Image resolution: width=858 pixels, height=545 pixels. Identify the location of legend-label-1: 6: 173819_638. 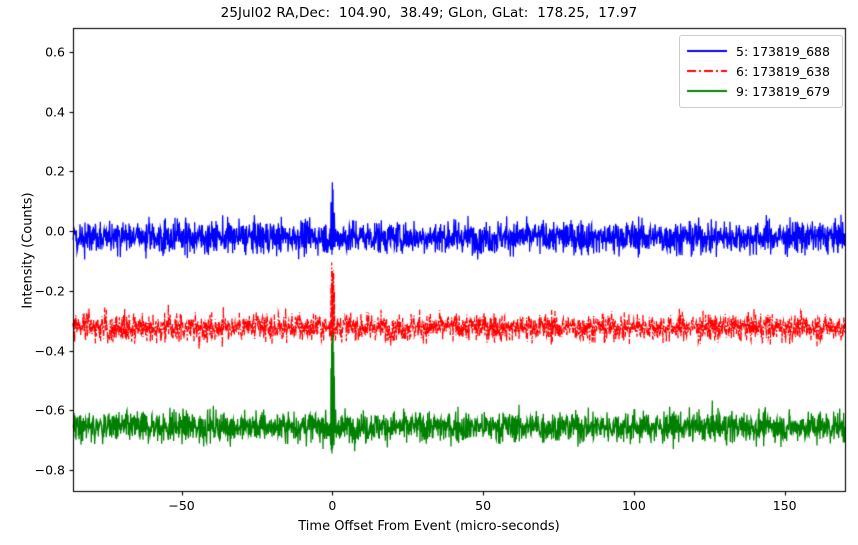
(783, 71).